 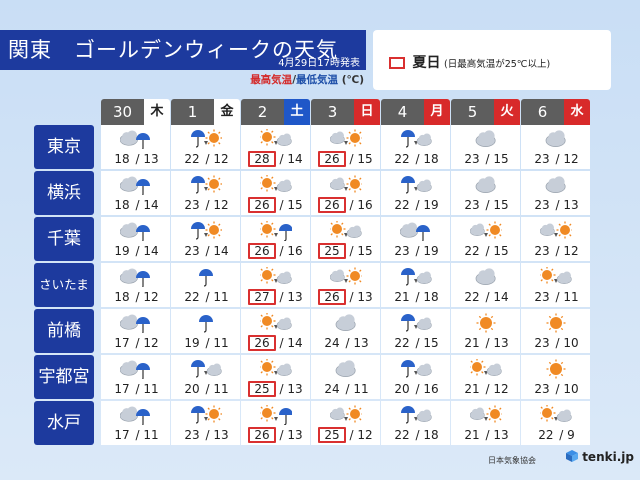 What do you see at coordinates (332, 251) in the screenshot?
I see `high-temp: 25` at bounding box center [332, 251].